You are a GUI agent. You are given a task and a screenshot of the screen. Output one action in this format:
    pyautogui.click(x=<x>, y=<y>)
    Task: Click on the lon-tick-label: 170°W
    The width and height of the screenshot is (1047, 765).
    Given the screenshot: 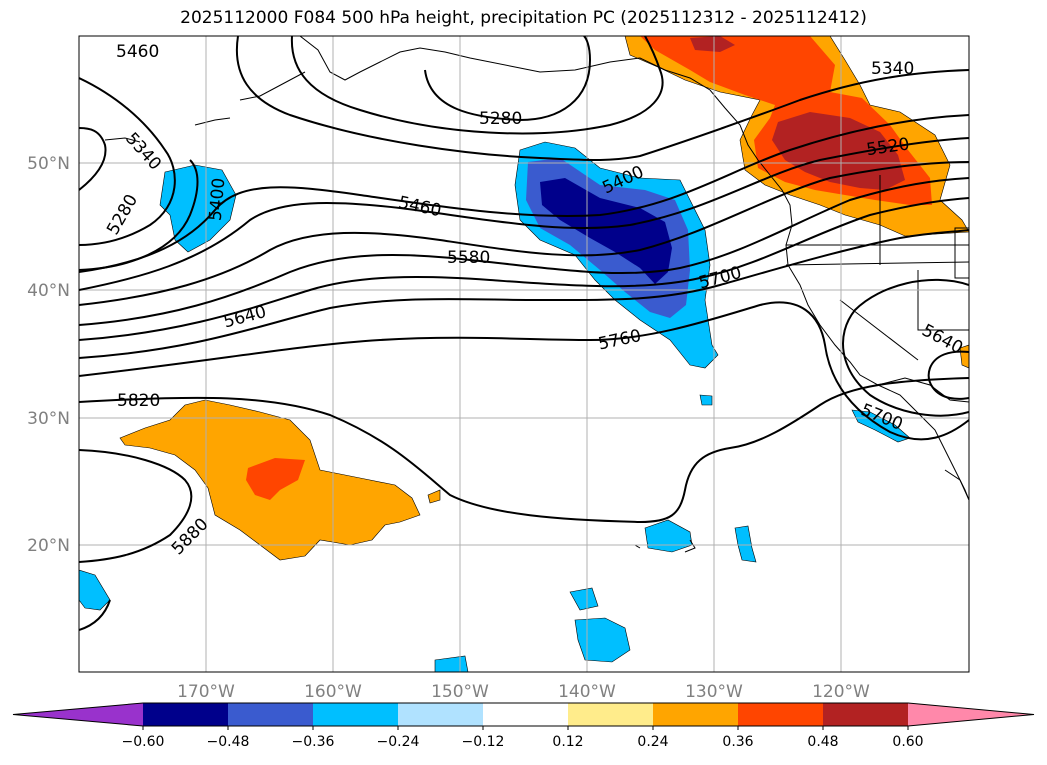 What is the action you would take?
    pyautogui.click(x=206, y=692)
    